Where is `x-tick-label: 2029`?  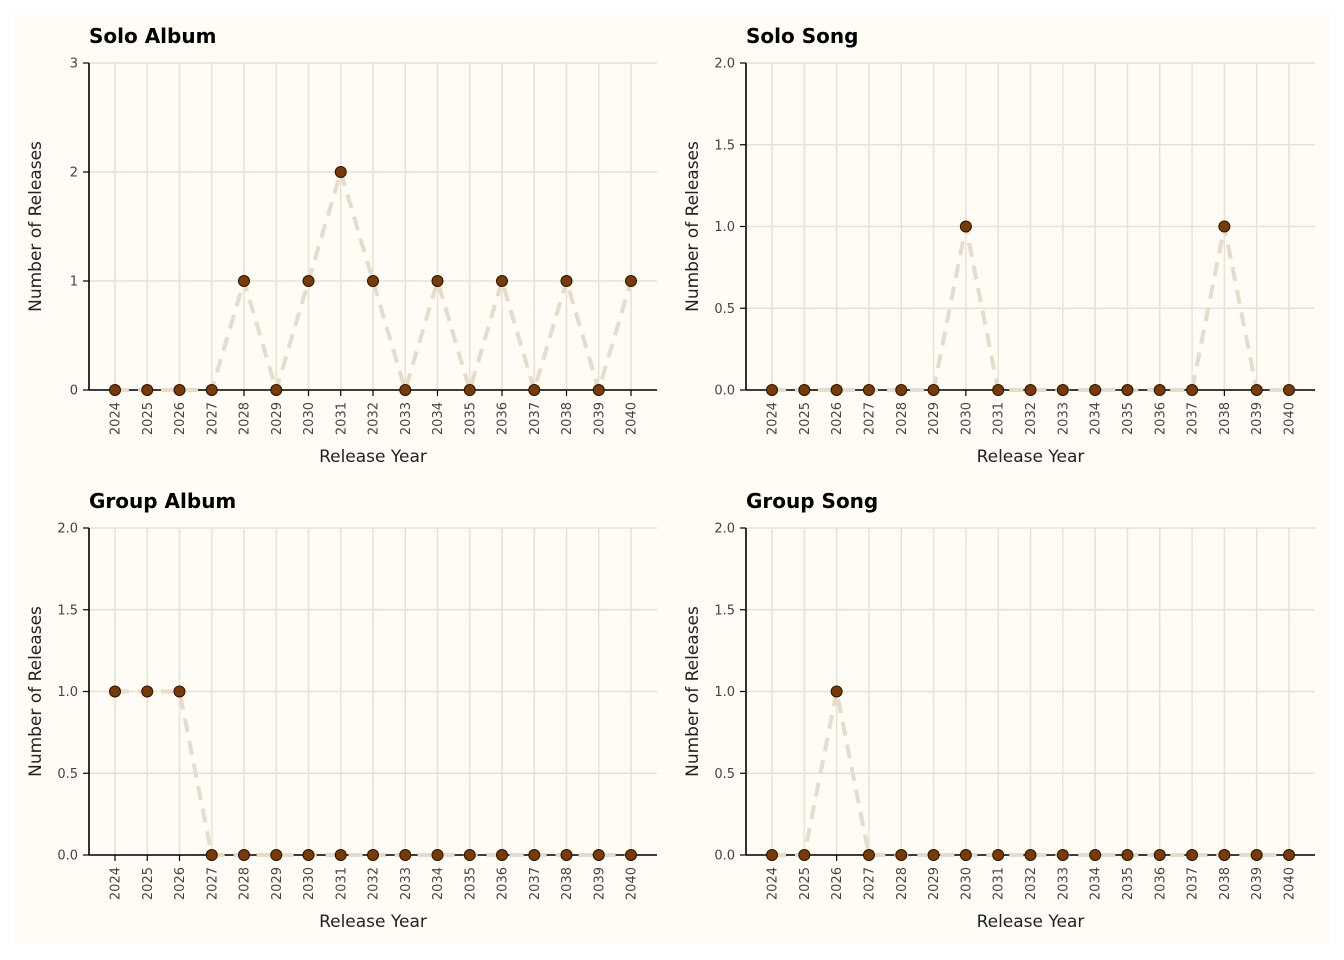
x-tick-label: 2029 is located at coordinates (277, 418).